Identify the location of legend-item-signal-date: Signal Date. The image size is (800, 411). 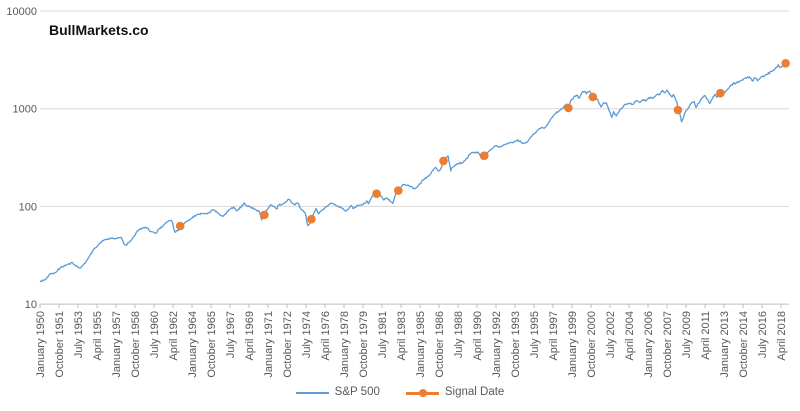
(455, 392).